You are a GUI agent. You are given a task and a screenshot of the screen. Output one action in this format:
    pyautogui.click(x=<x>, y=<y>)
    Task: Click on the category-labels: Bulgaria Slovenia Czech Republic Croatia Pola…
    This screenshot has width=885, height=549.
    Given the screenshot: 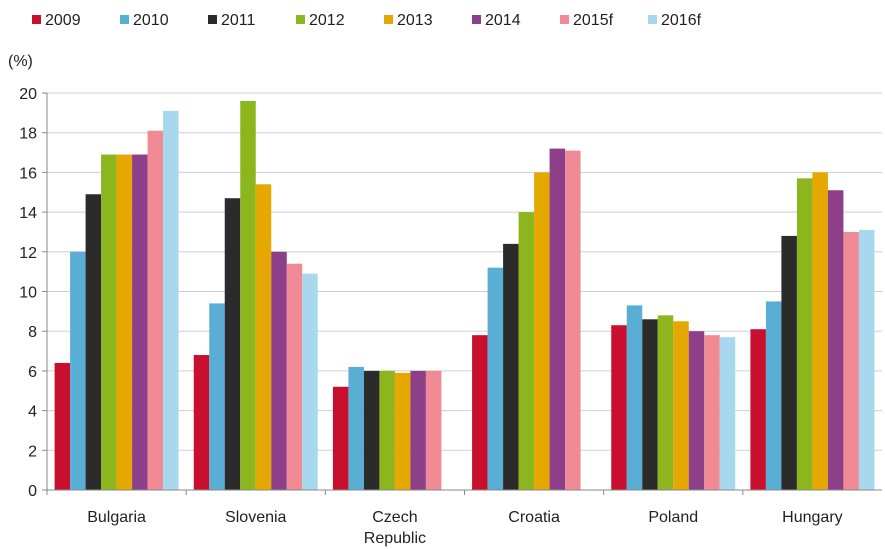 What is the action you would take?
    pyautogui.click(x=464, y=528)
    